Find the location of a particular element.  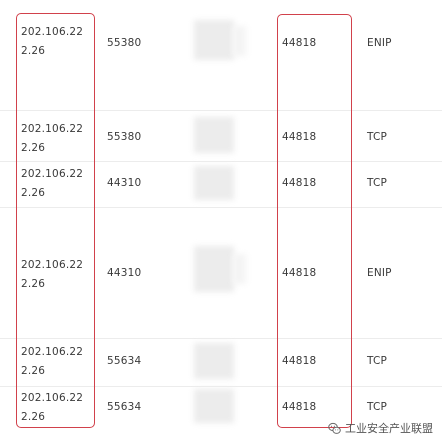

watermark: 工业安全产业联盟 is located at coordinates (380, 428).